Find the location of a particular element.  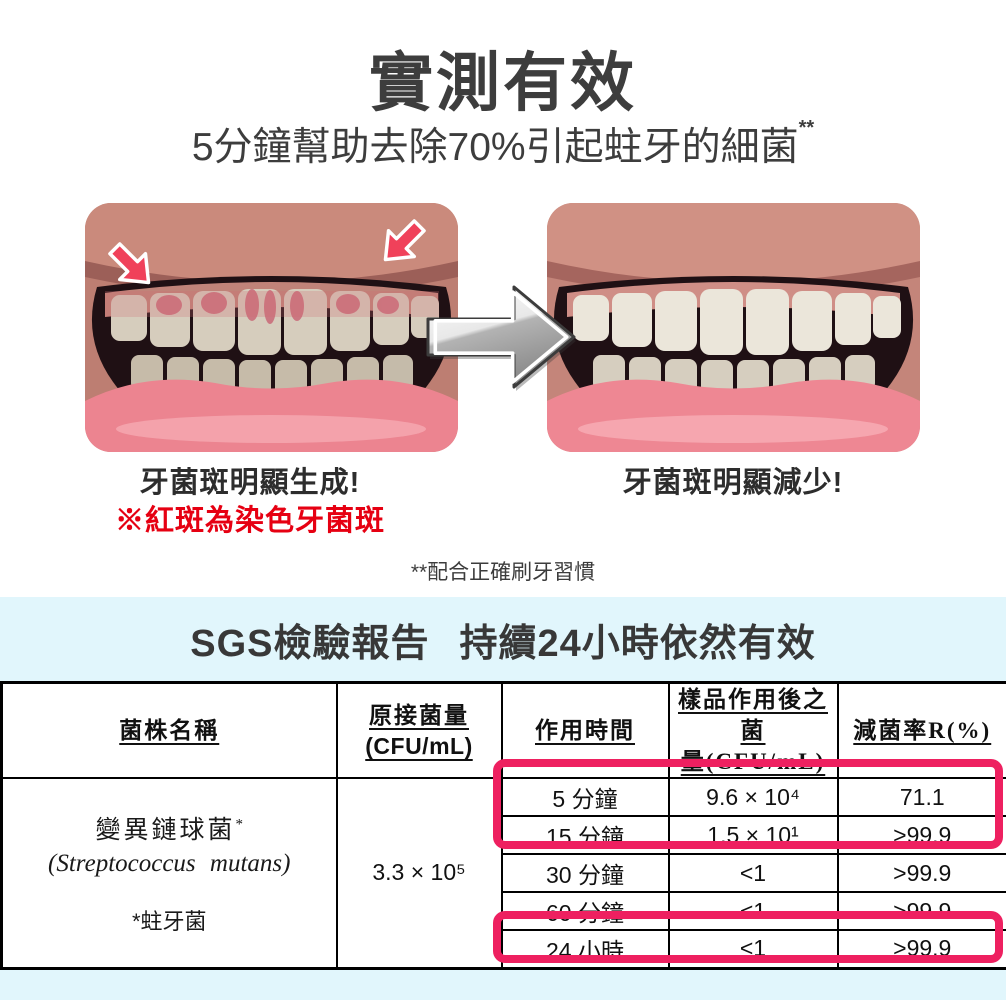

cell-count-24hr: <1 is located at coordinates (753, 949).